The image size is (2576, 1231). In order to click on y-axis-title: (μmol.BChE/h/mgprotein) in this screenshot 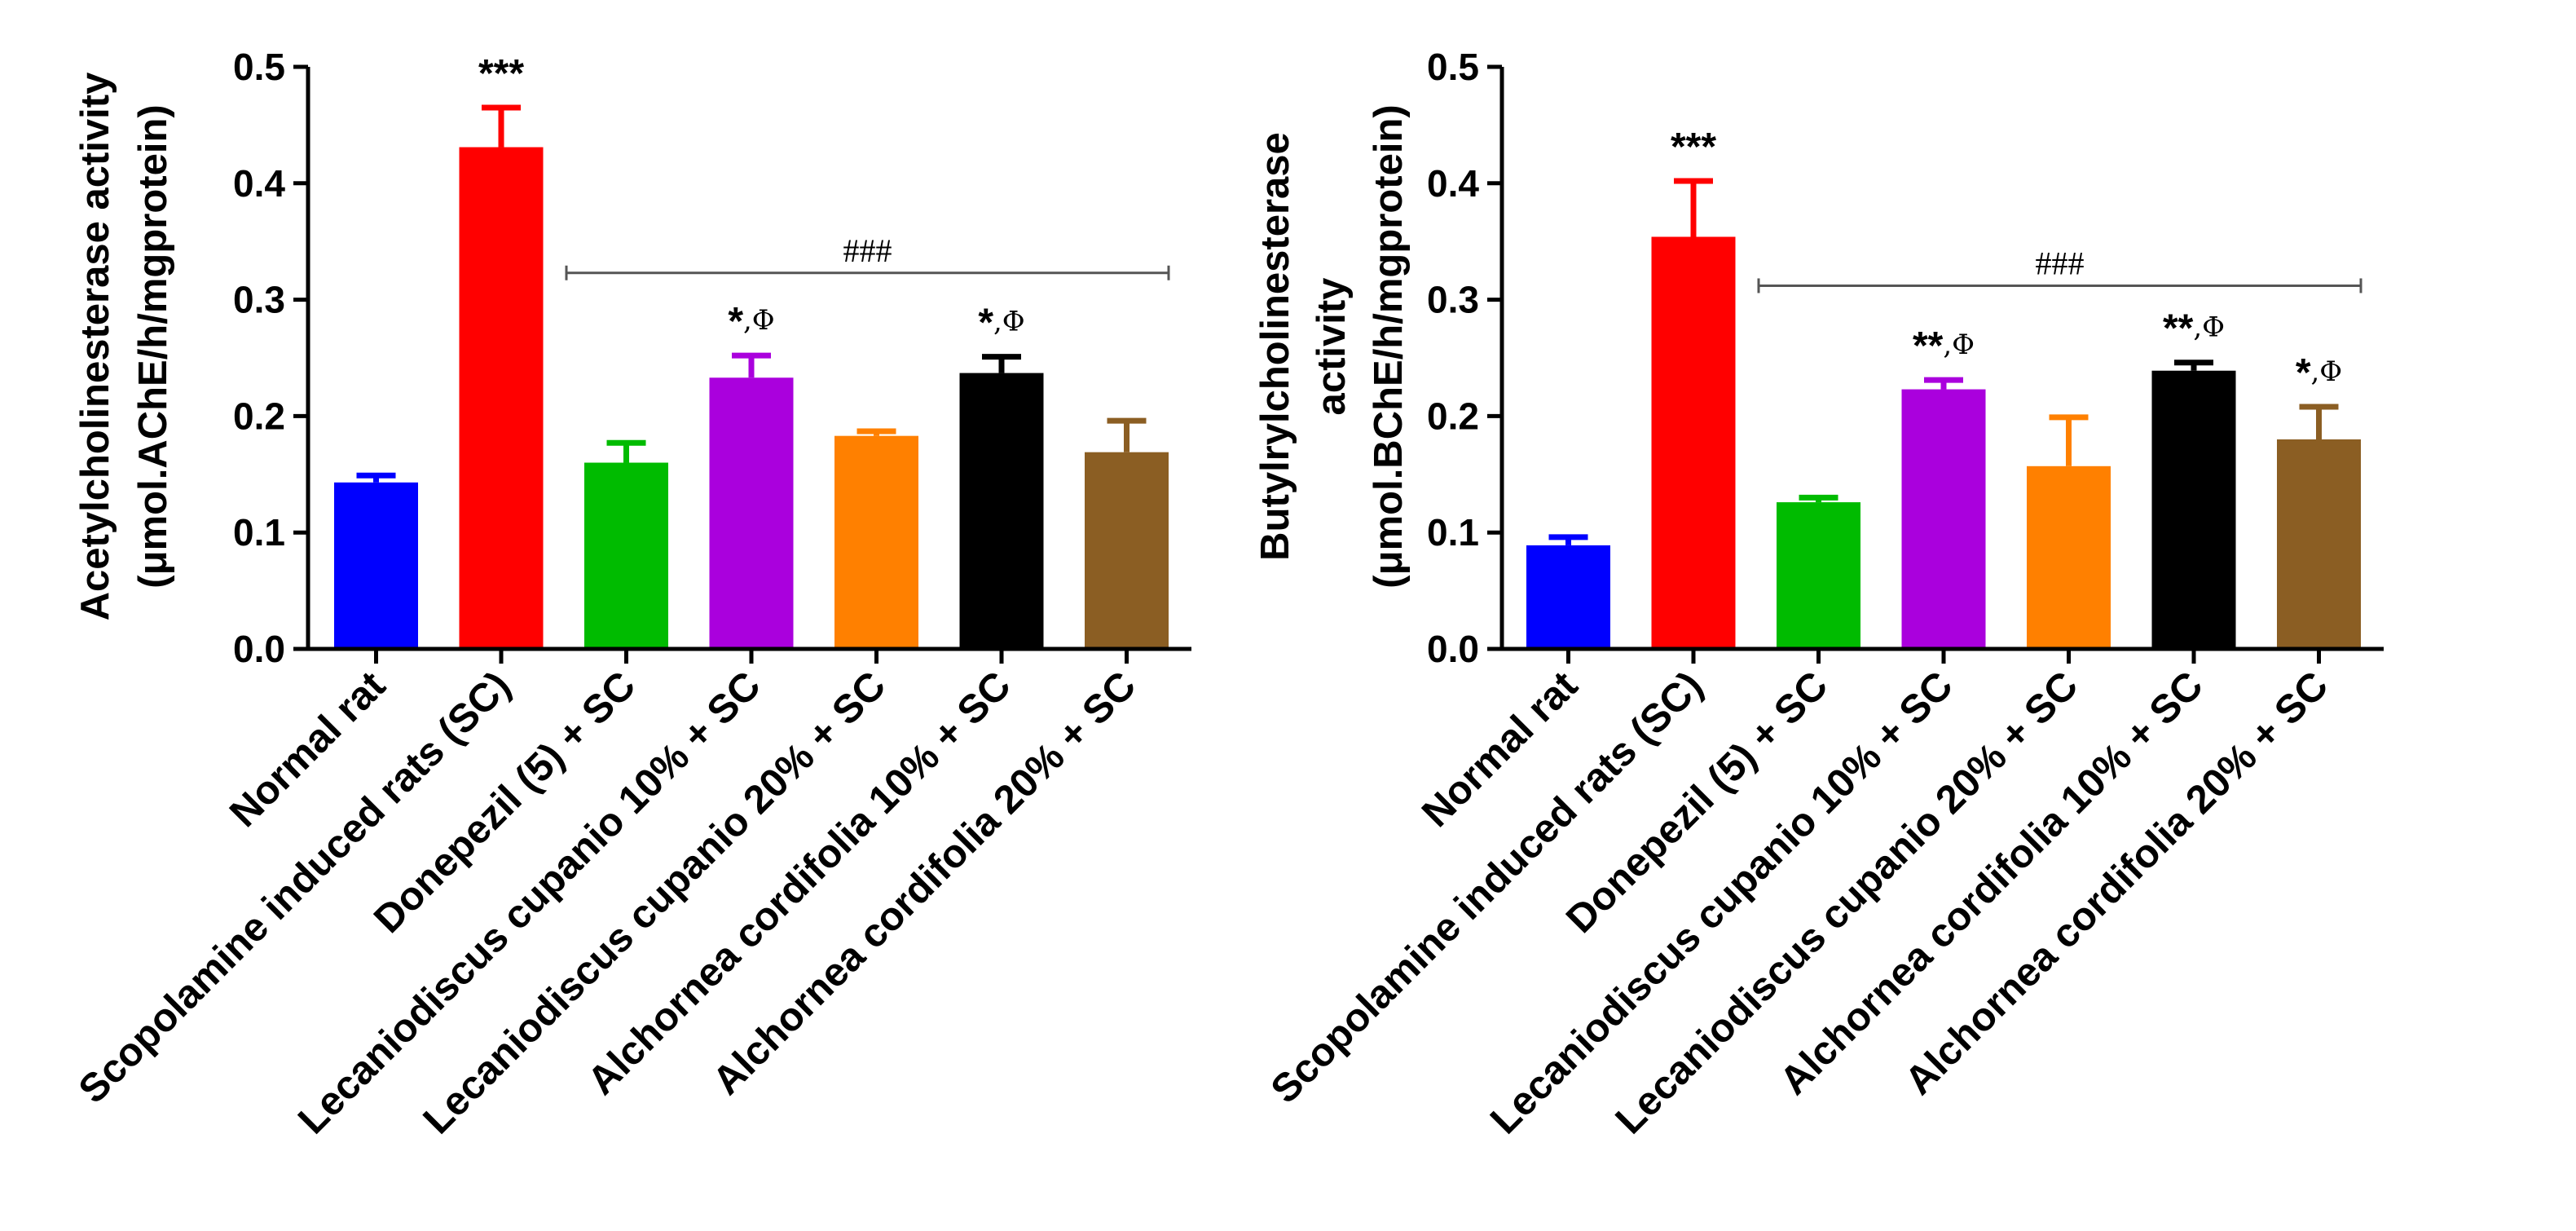, I will do `click(1389, 346)`.